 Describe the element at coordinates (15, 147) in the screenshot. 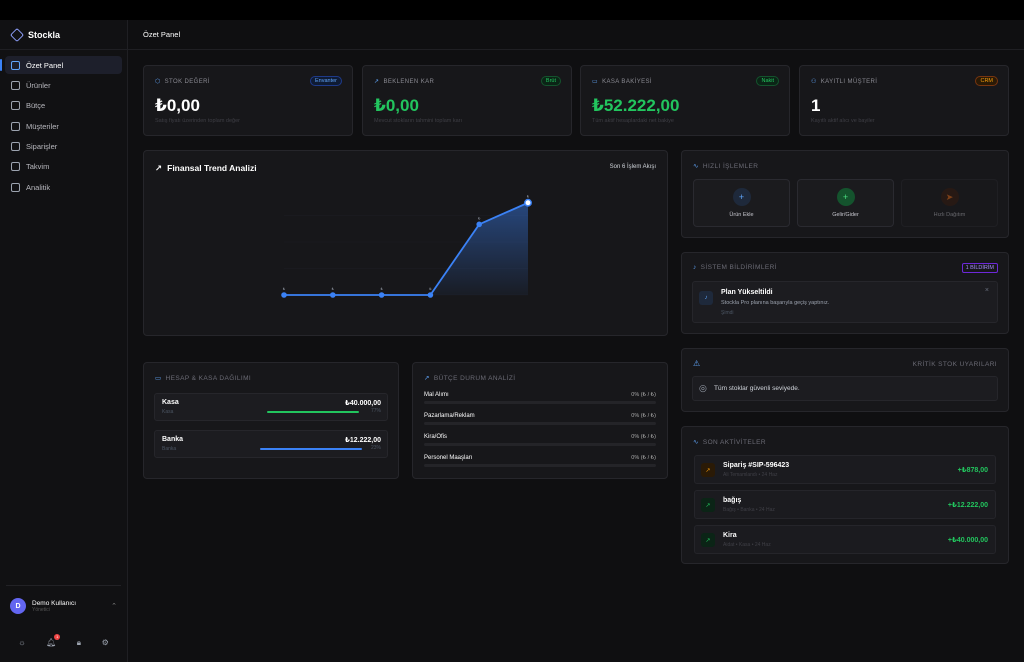

I see `cart-icon` at that location.